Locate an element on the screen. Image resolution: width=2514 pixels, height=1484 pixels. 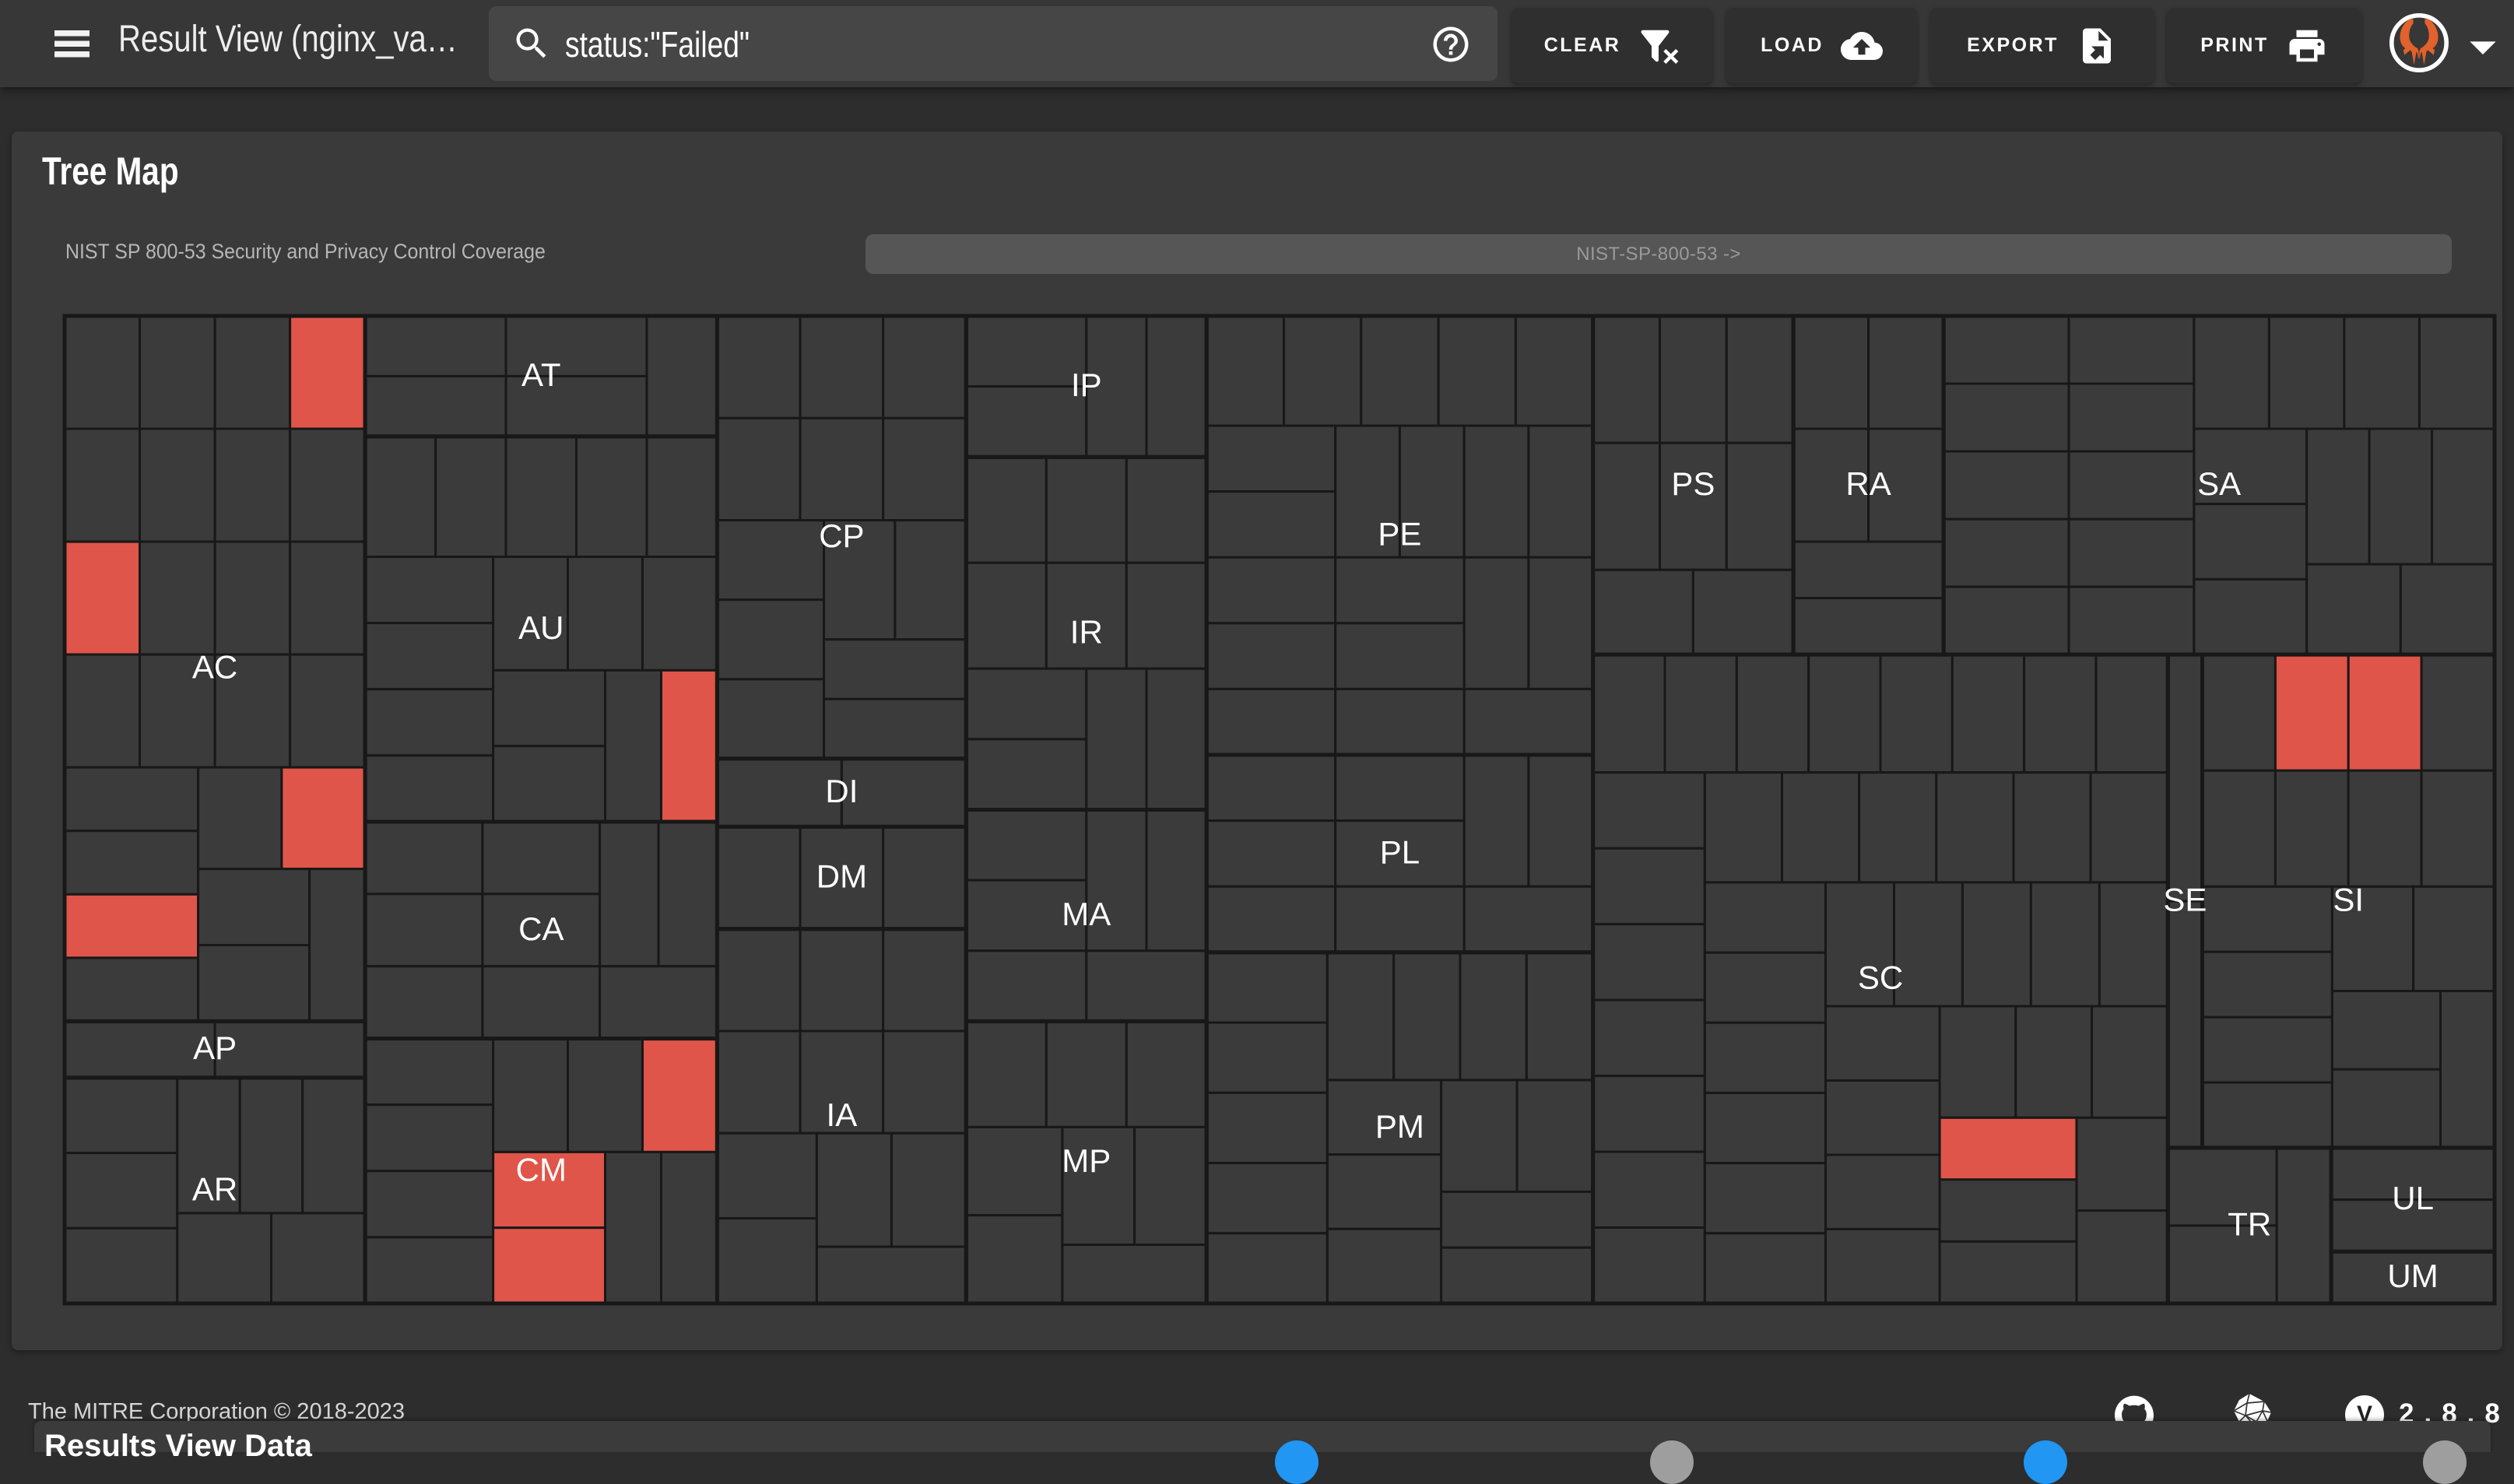
svg-text: IP is located at coordinates (1086, 385).